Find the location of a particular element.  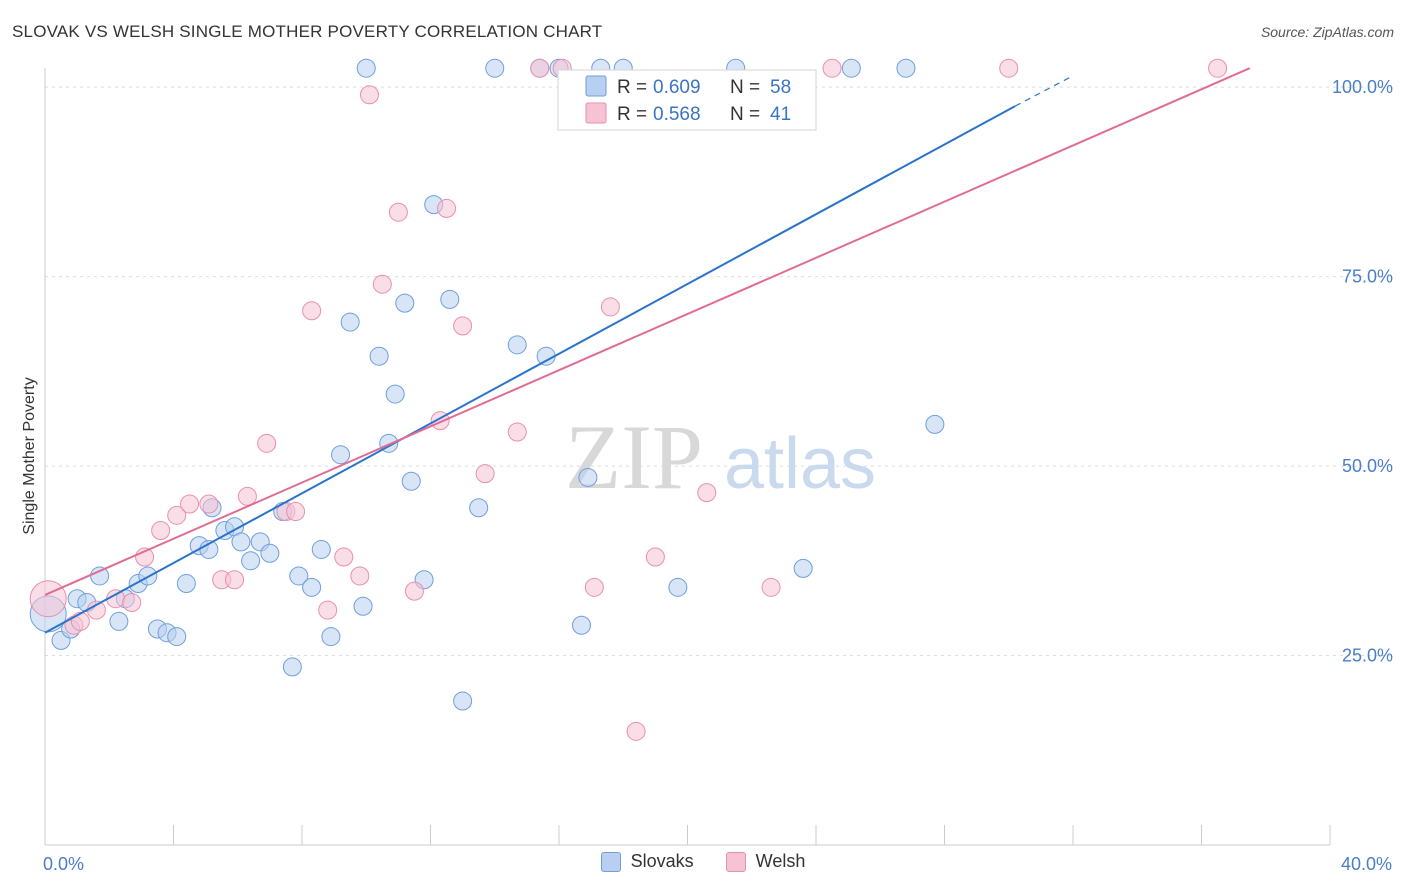

stats-legend: R = 0.609 N = 58 R = 0.568 N = 41 is located at coordinates (687, 100).